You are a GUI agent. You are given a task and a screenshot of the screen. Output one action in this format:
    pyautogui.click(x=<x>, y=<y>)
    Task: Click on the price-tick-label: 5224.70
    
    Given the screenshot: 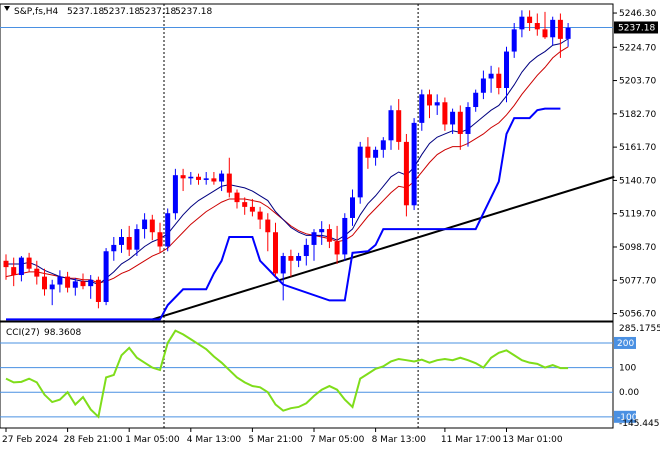 What is the action you would take?
    pyautogui.click(x=637, y=48)
    